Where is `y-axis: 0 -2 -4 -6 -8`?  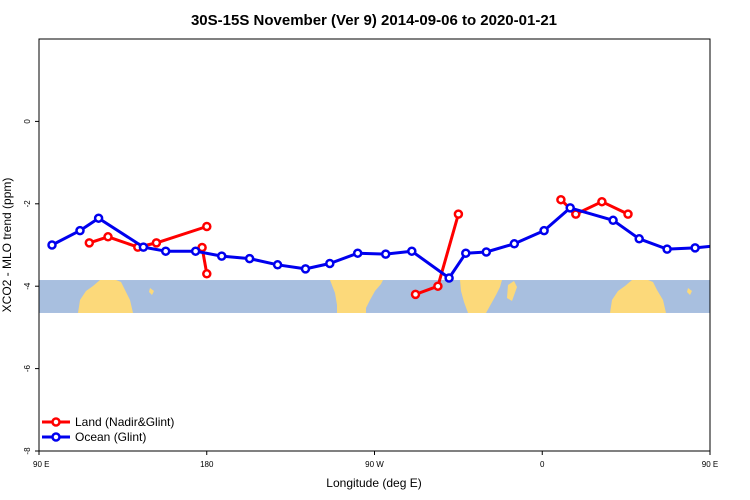 y-axis: 0 -2 -4 -6 -8 is located at coordinates (31, 287).